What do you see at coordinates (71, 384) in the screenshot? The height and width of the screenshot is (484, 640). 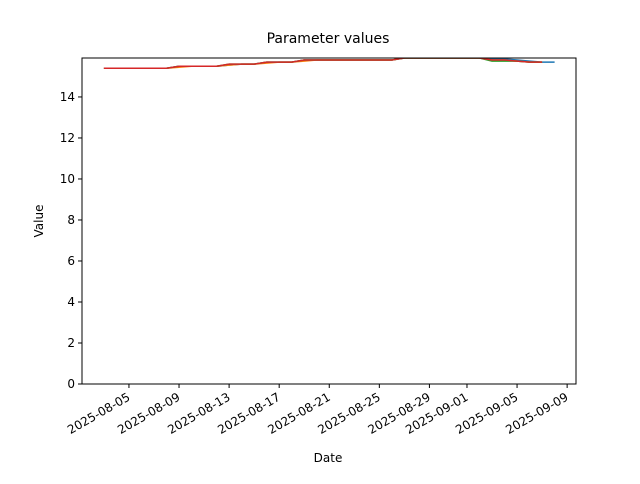 I see `y-tick-label: 0` at bounding box center [71, 384].